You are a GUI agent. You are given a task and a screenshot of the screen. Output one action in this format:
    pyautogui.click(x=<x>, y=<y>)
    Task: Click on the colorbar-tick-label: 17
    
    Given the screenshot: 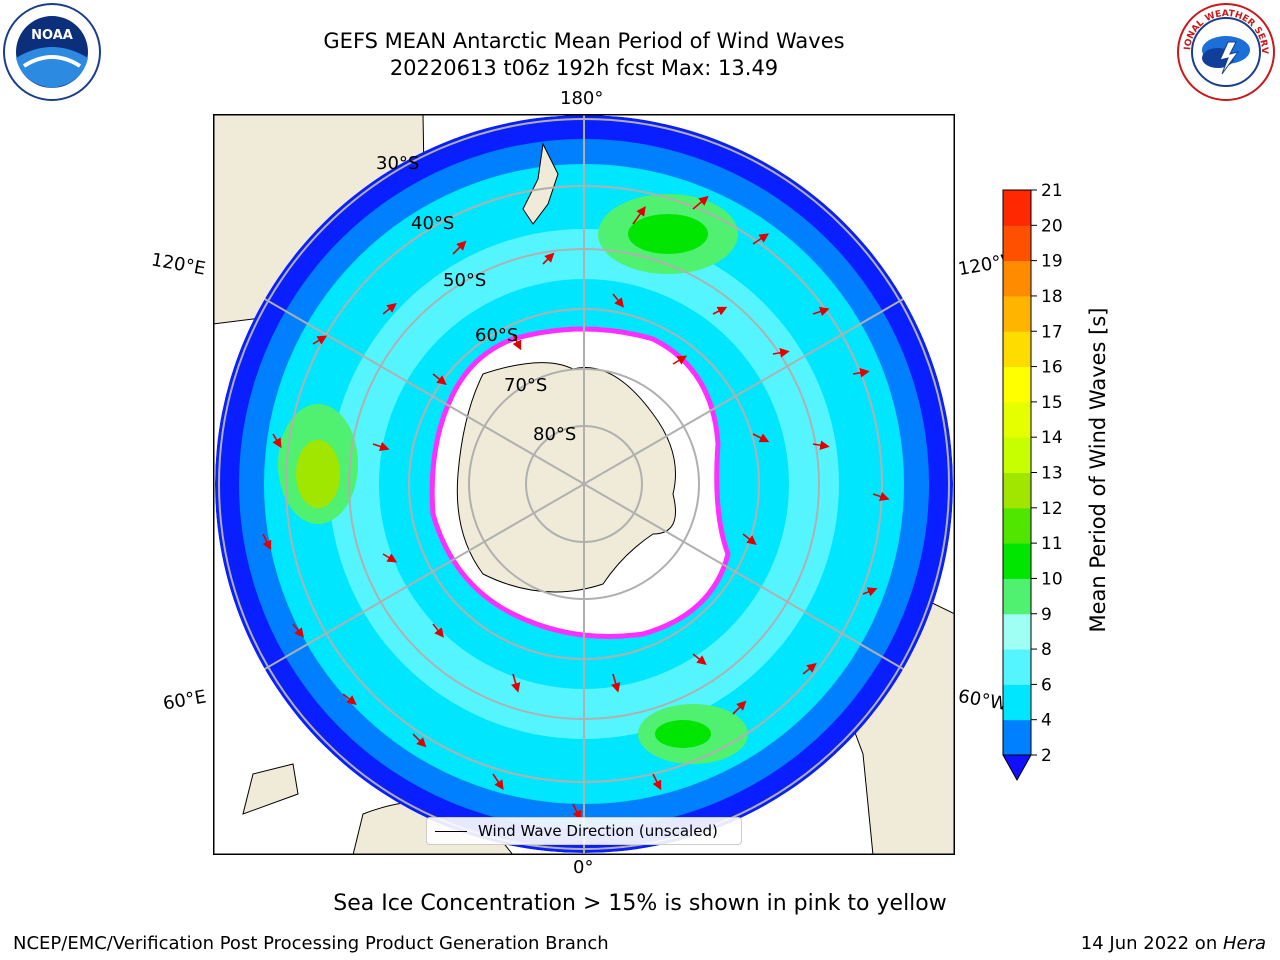 What is the action you would take?
    pyautogui.click(x=1052, y=332)
    